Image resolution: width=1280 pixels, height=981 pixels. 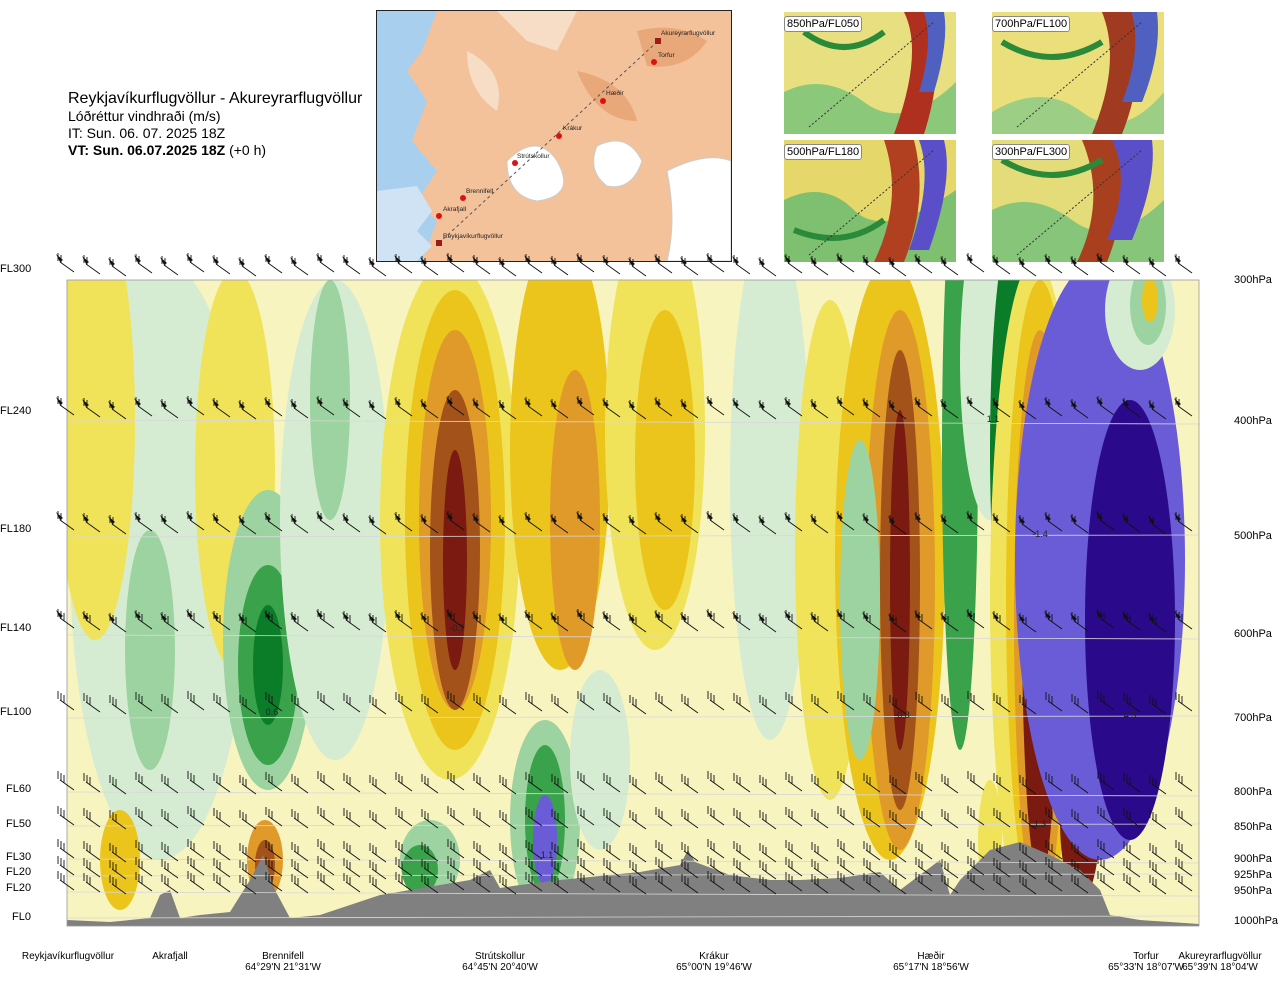 I want to click on mini-map-700: 700hPa/FL100, so click(x=1078, y=73).